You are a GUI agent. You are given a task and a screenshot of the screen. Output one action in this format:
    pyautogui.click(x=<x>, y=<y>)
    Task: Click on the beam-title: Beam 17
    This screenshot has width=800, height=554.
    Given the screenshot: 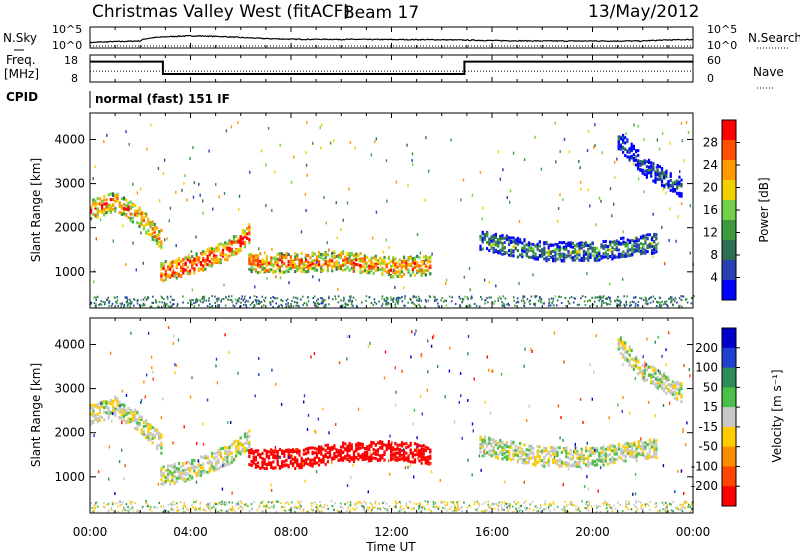 What is the action you would take?
    pyautogui.click(x=381, y=13)
    